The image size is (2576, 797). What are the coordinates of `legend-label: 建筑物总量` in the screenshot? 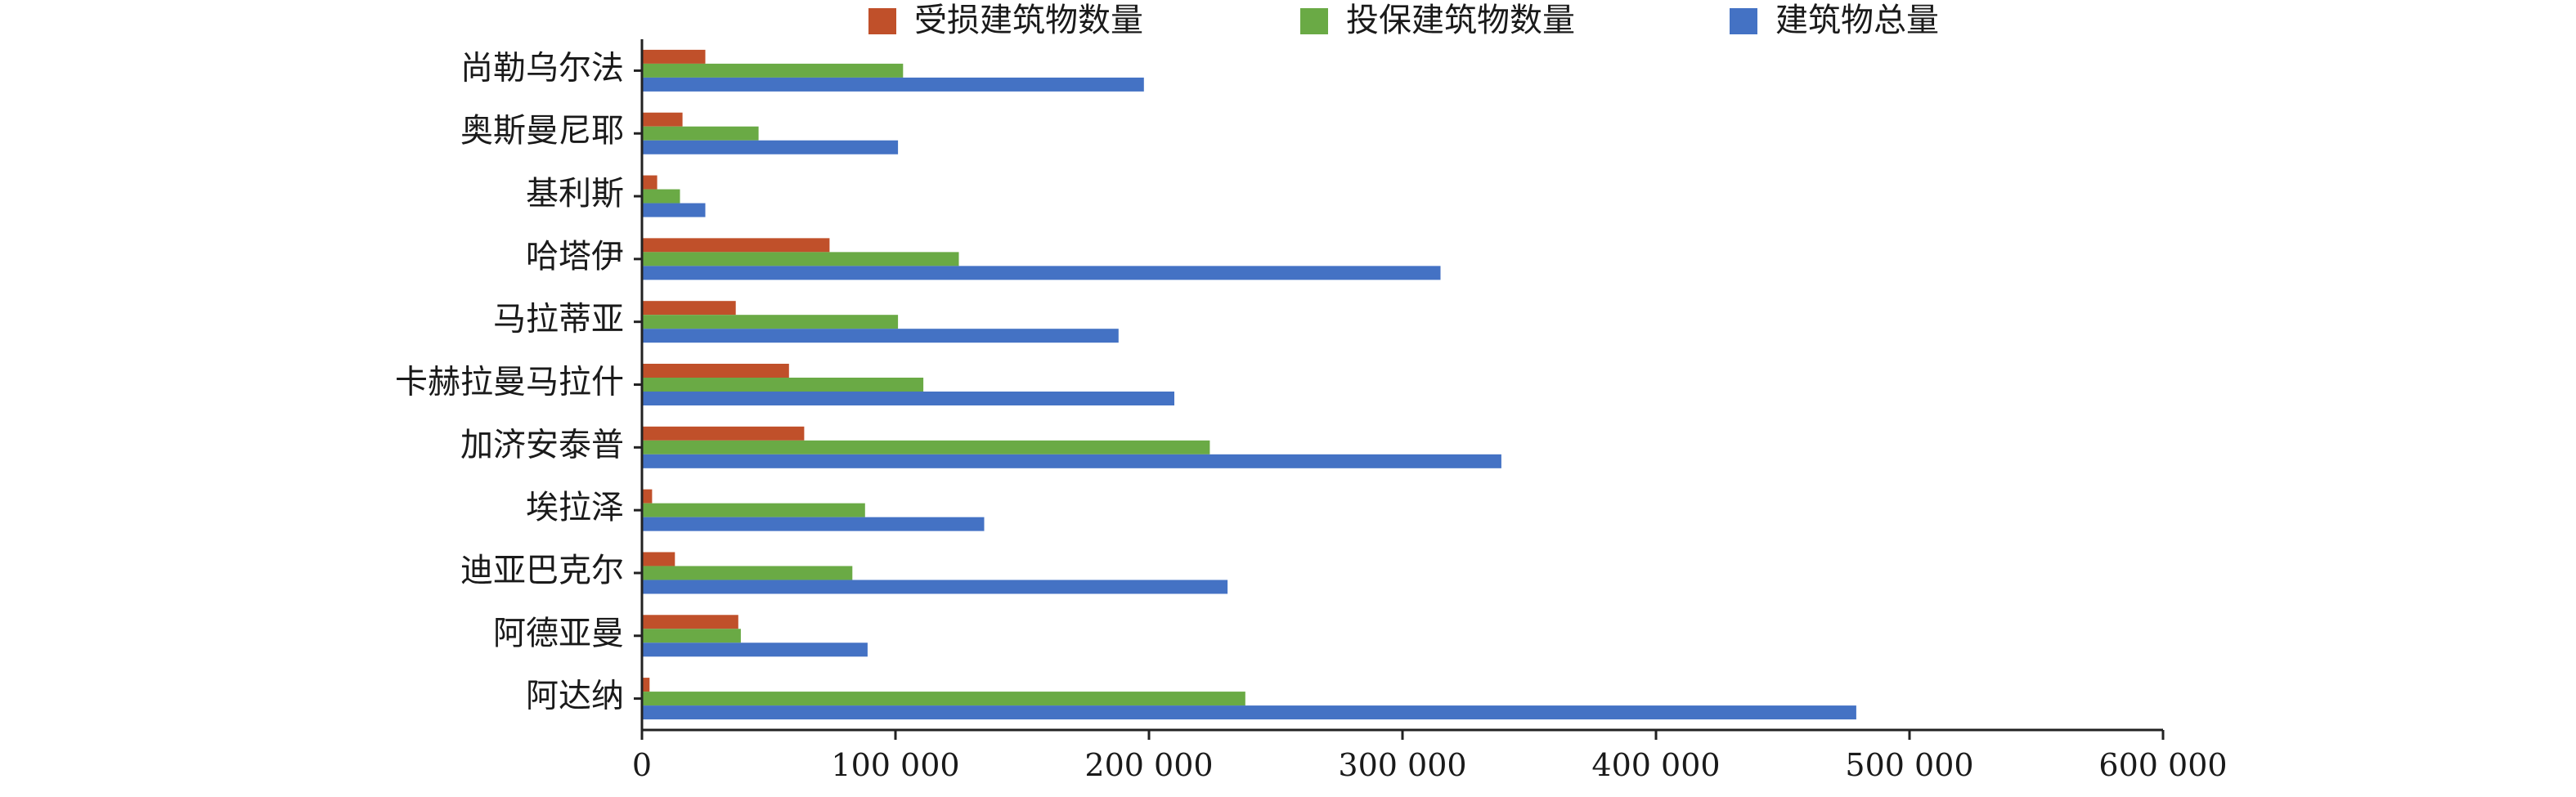 It's located at (1857, 20).